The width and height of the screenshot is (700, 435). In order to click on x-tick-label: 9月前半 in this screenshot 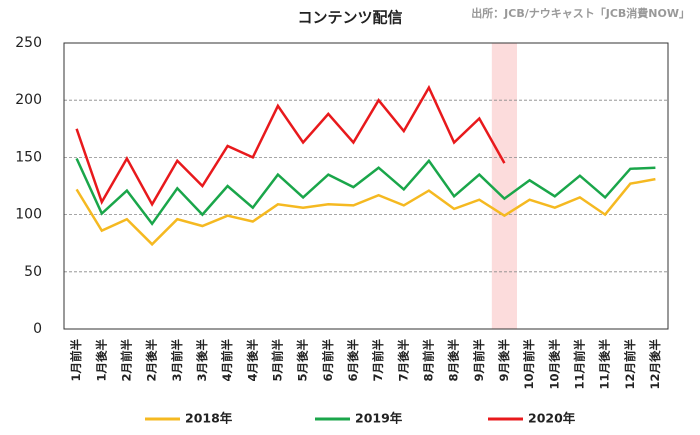, I will do `click(479, 360)`.